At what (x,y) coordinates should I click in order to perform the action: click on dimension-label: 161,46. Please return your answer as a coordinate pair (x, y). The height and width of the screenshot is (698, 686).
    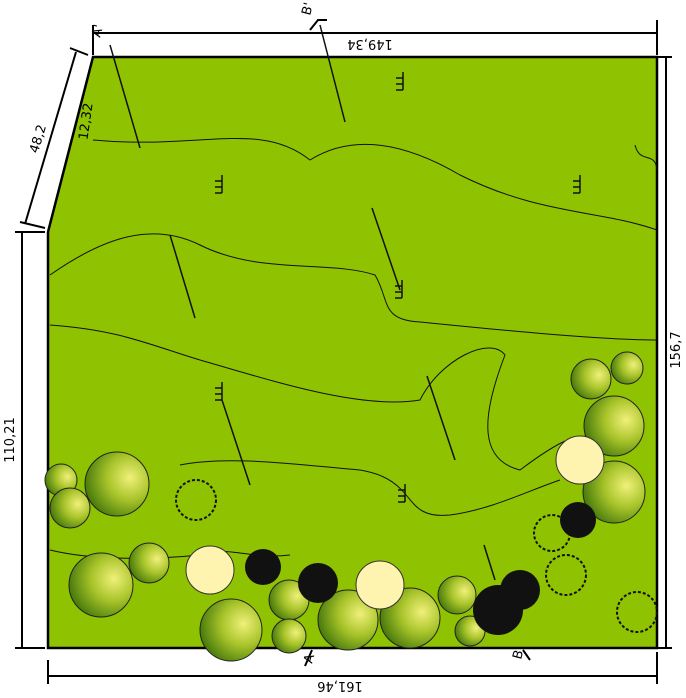
    Looking at the image, I should click on (340, 685).